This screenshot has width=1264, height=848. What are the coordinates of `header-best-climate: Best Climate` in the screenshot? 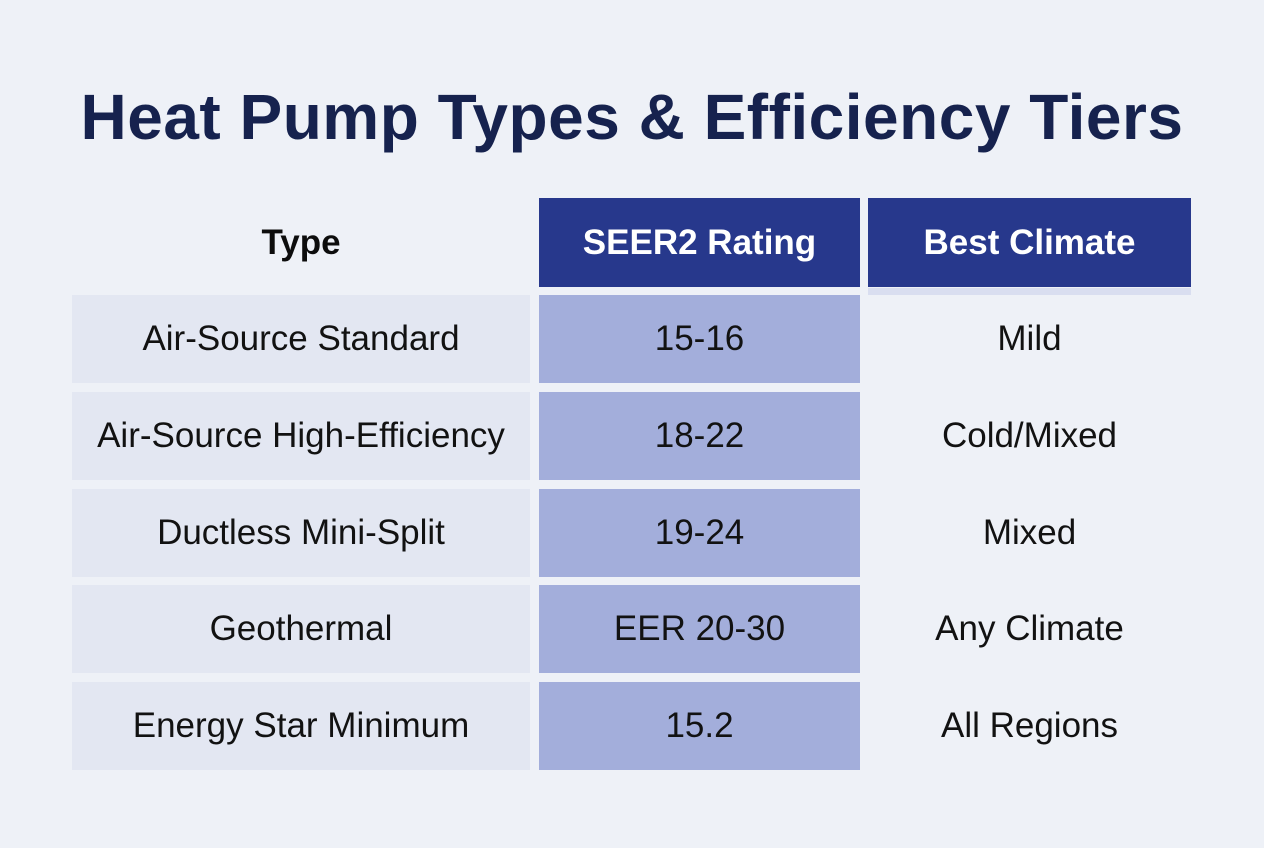 It's located at (1029, 242).